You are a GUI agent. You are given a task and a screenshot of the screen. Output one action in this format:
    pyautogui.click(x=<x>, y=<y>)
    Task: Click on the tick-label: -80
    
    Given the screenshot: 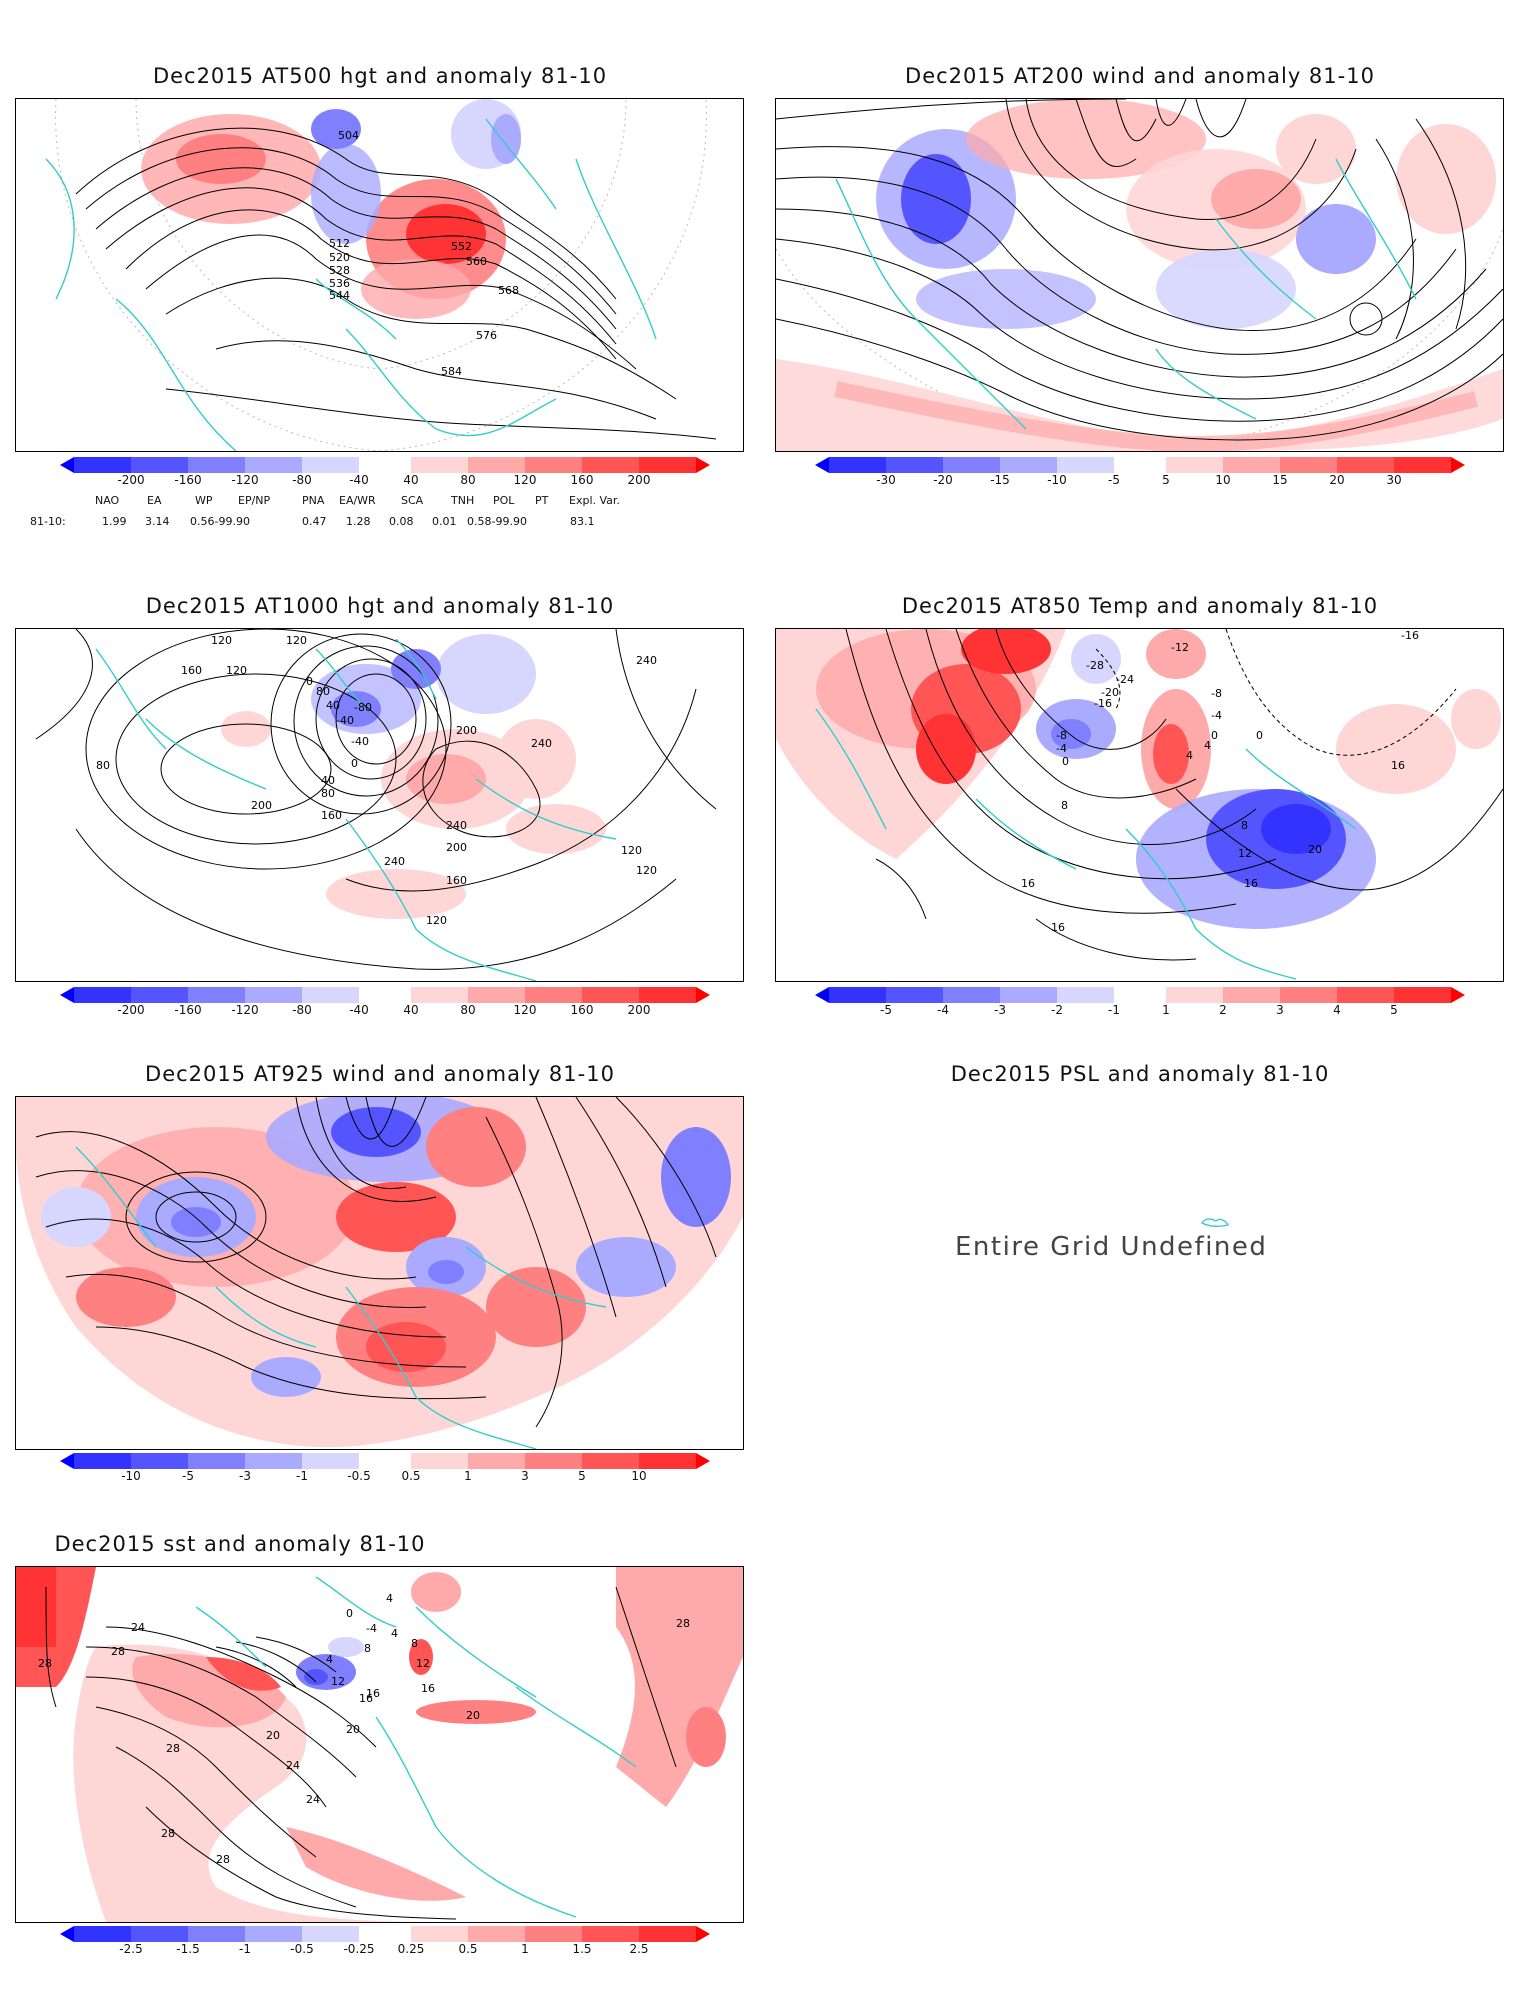 What is the action you would take?
    pyautogui.click(x=302, y=480)
    